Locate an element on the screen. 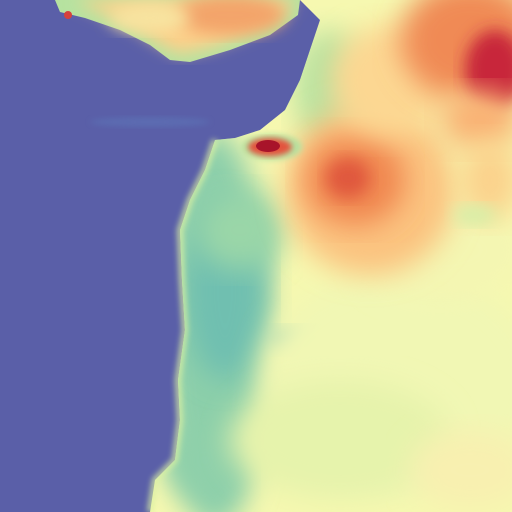 The image size is (512, 512). water-streak is located at coordinates (150, 122).